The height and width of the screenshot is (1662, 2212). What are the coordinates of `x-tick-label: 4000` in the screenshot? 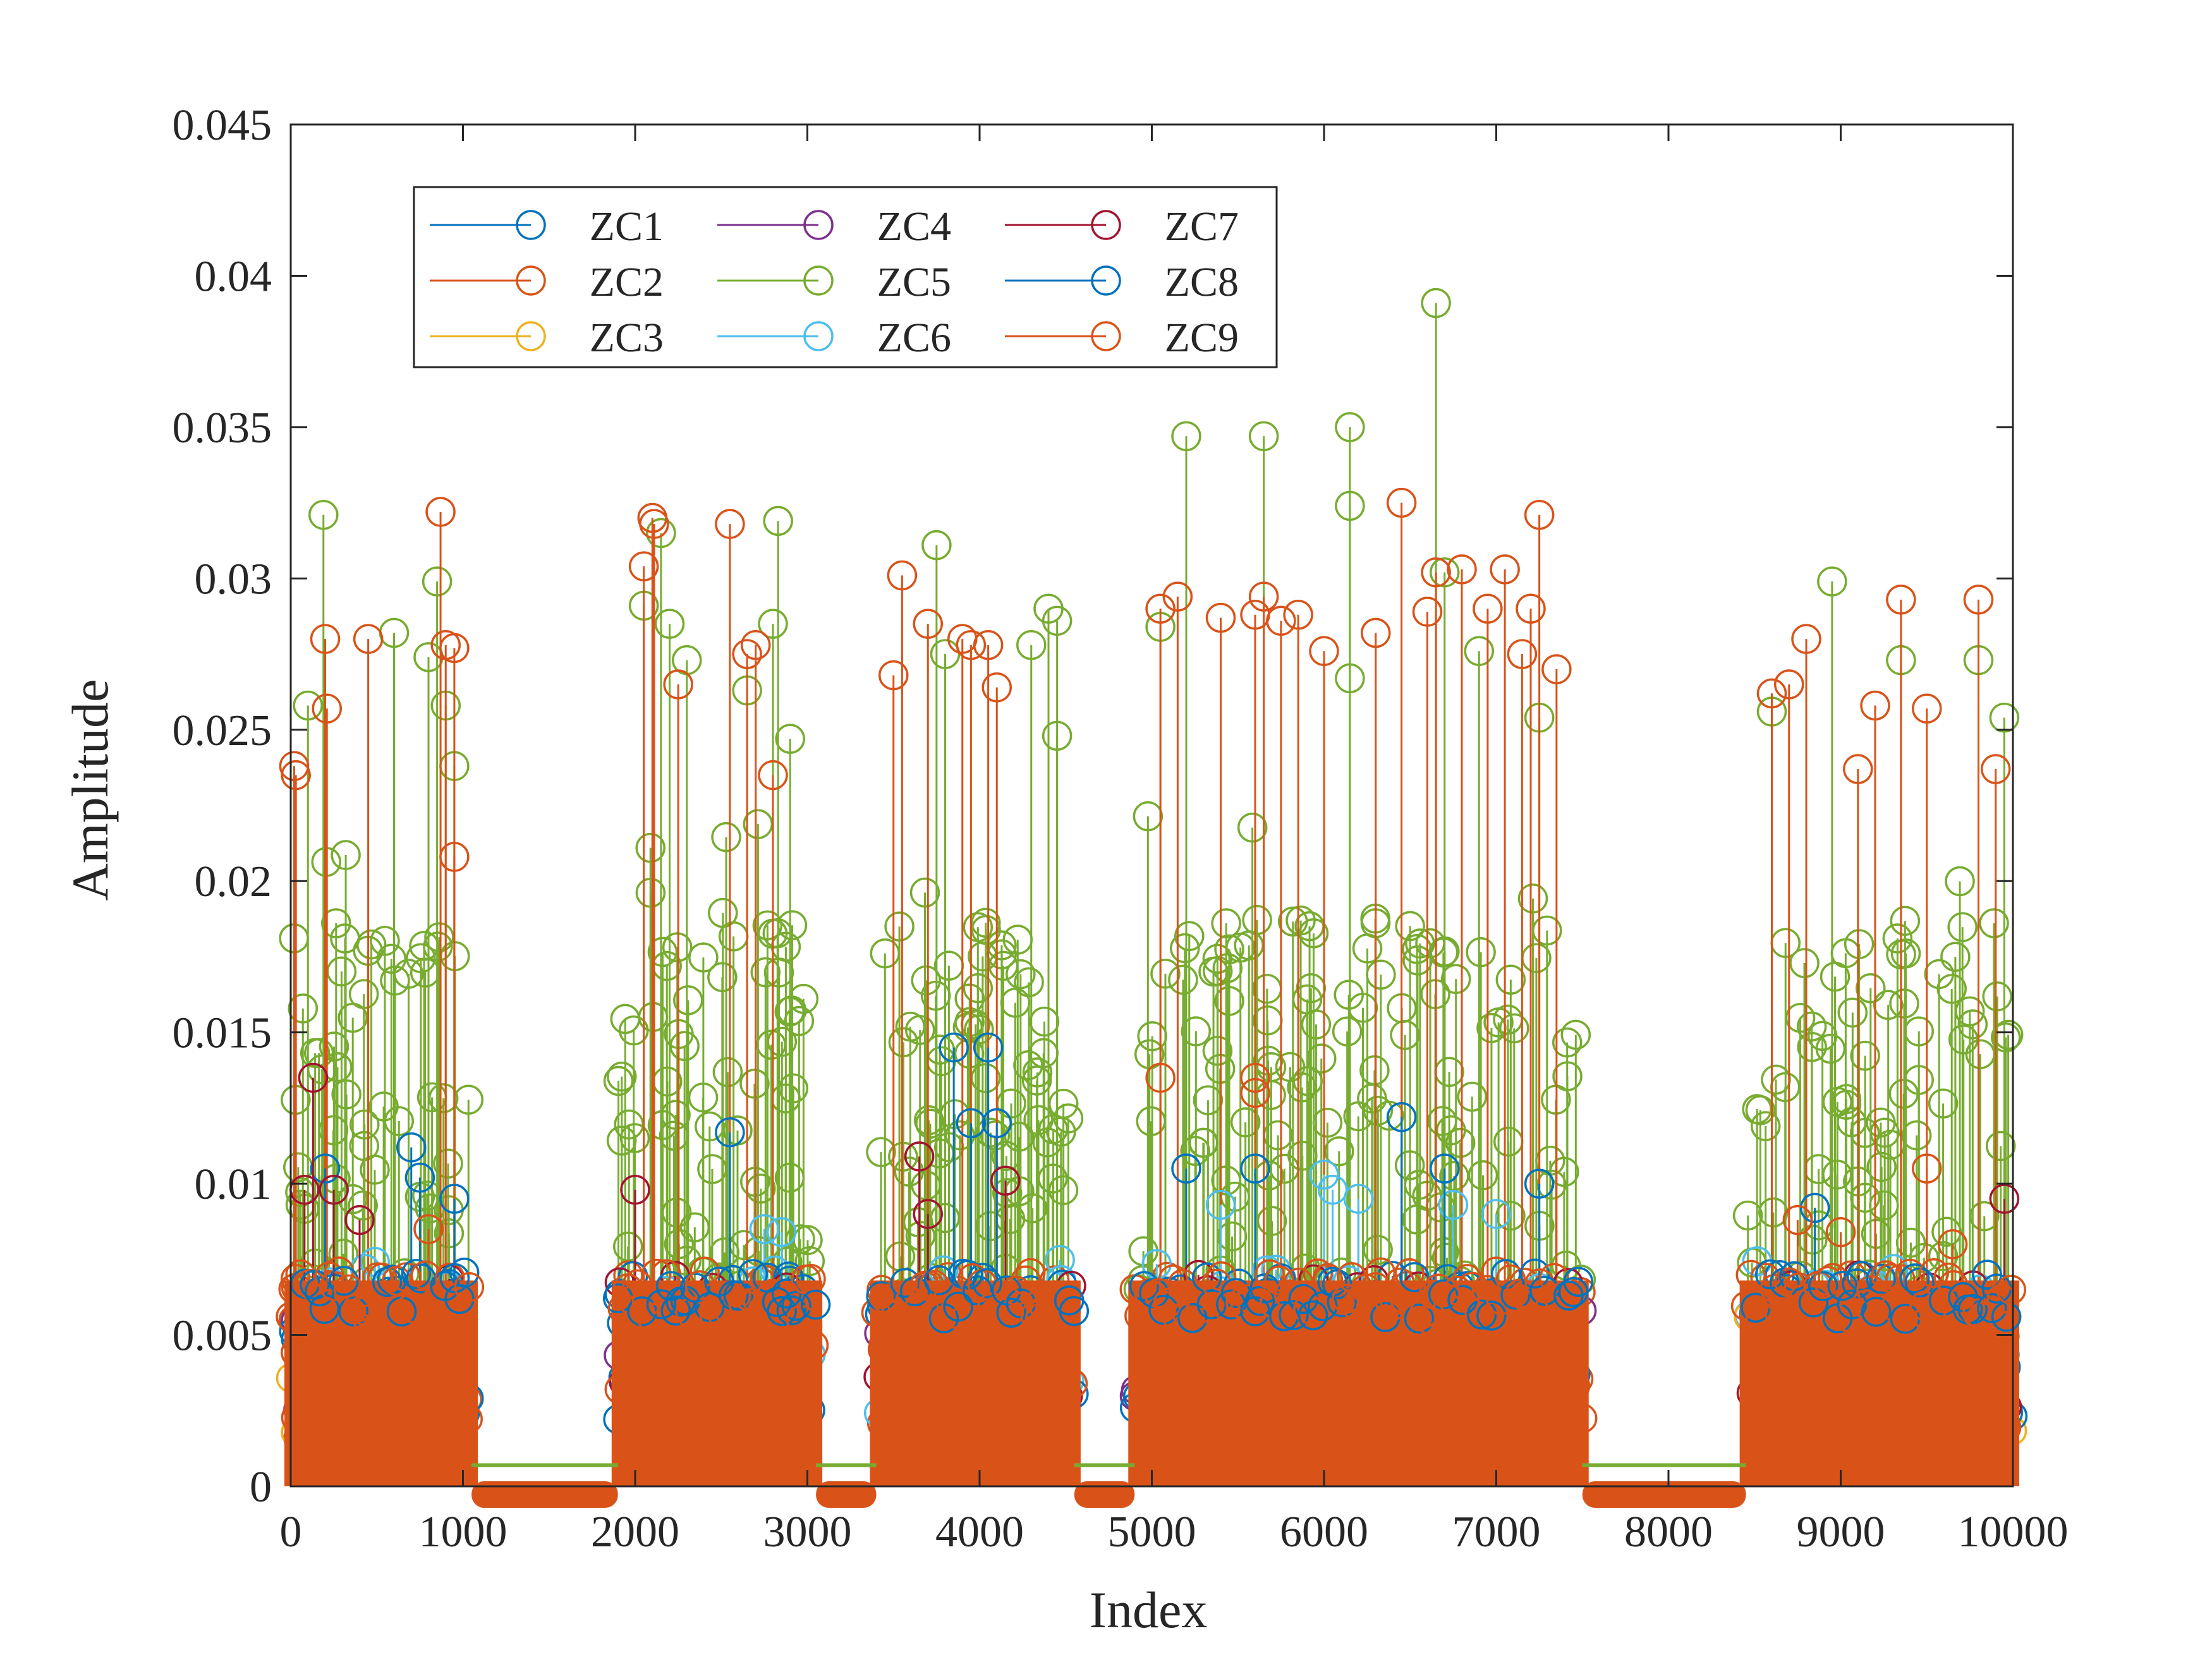 It's located at (979, 1532).